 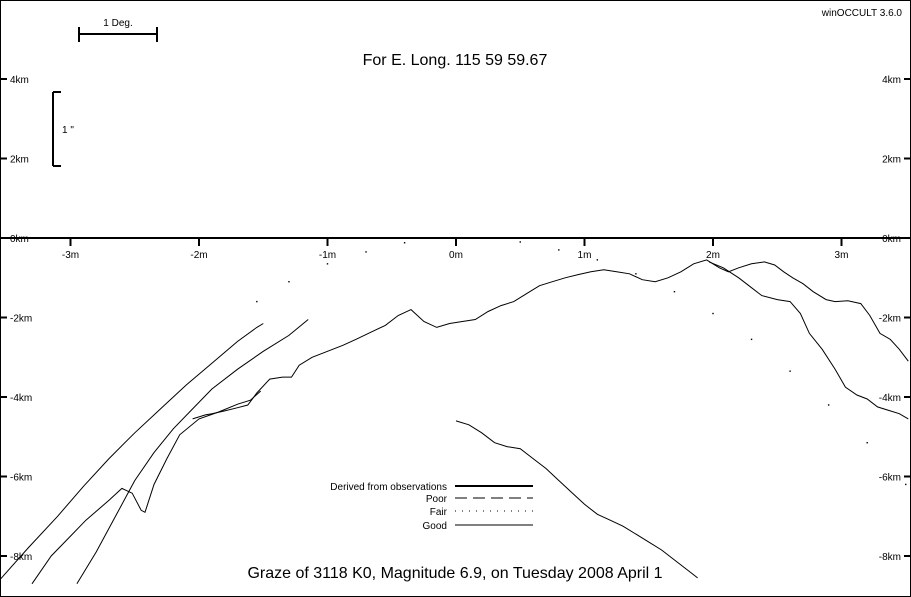 What do you see at coordinates (21, 398) in the screenshot?
I see `y-tick-label-left: -4km` at bounding box center [21, 398].